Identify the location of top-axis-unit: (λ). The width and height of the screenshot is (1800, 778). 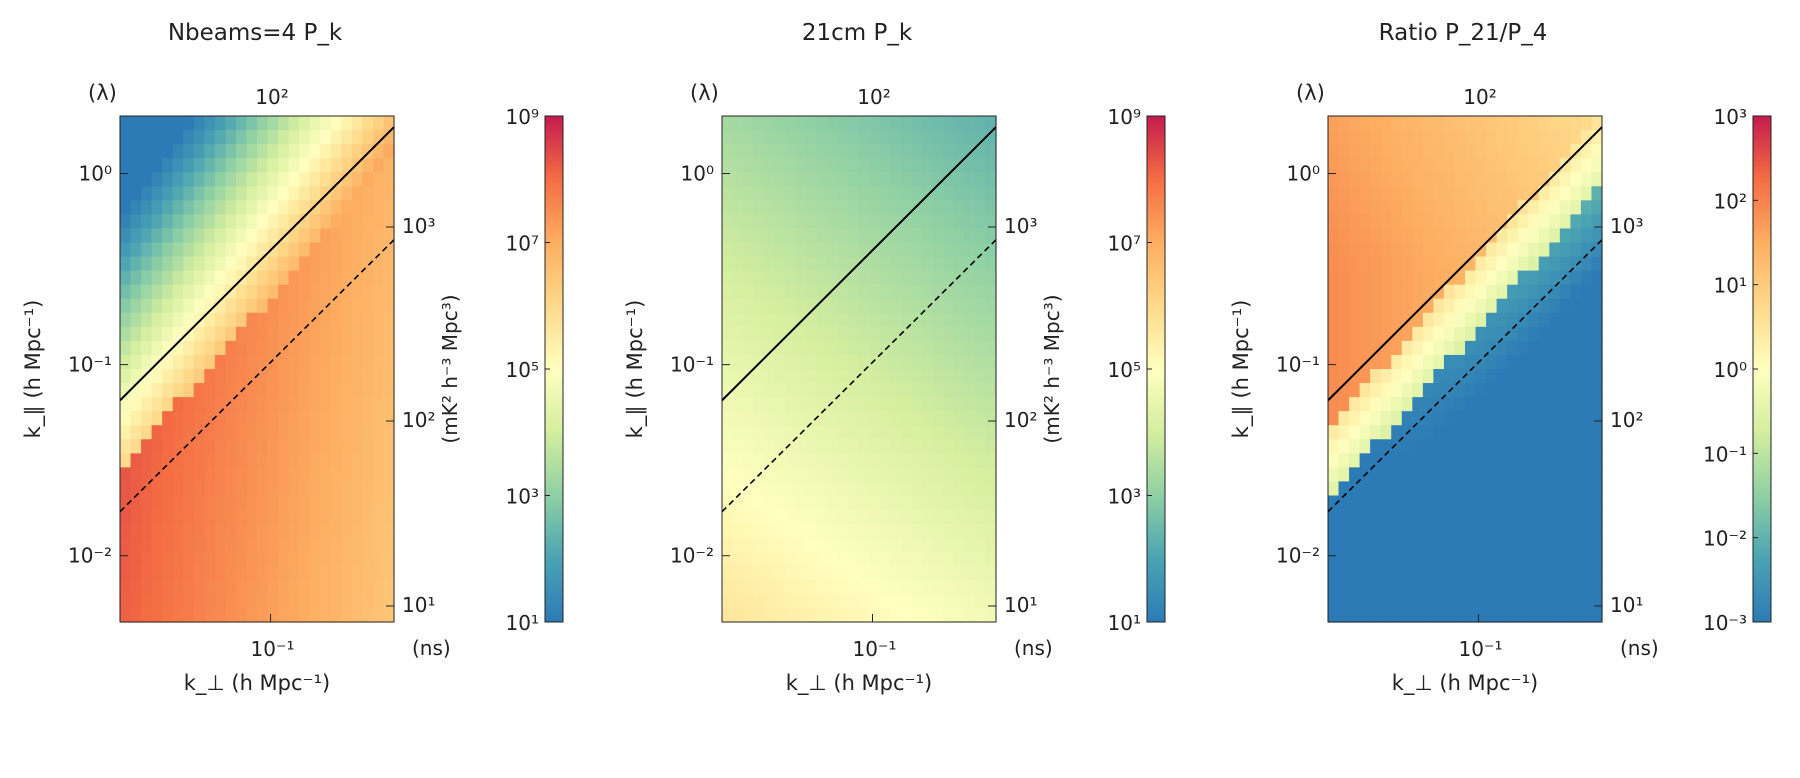
(704, 93).